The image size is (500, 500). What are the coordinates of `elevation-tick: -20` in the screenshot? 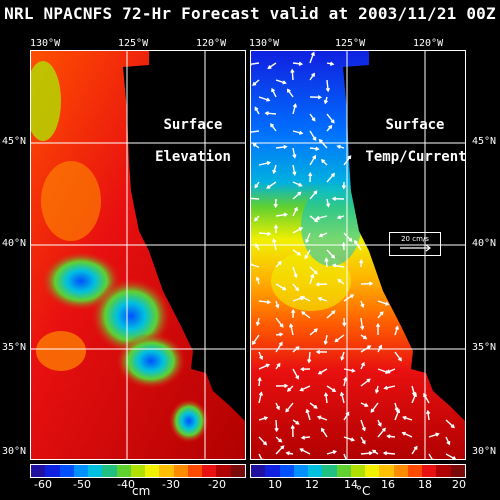 It's located at (217, 484).